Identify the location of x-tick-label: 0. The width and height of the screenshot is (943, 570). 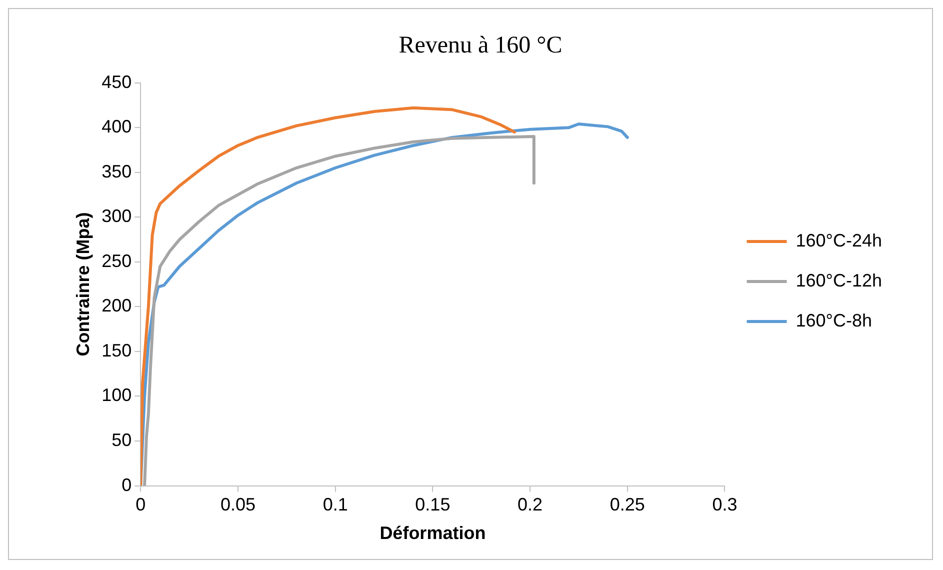
(141, 504).